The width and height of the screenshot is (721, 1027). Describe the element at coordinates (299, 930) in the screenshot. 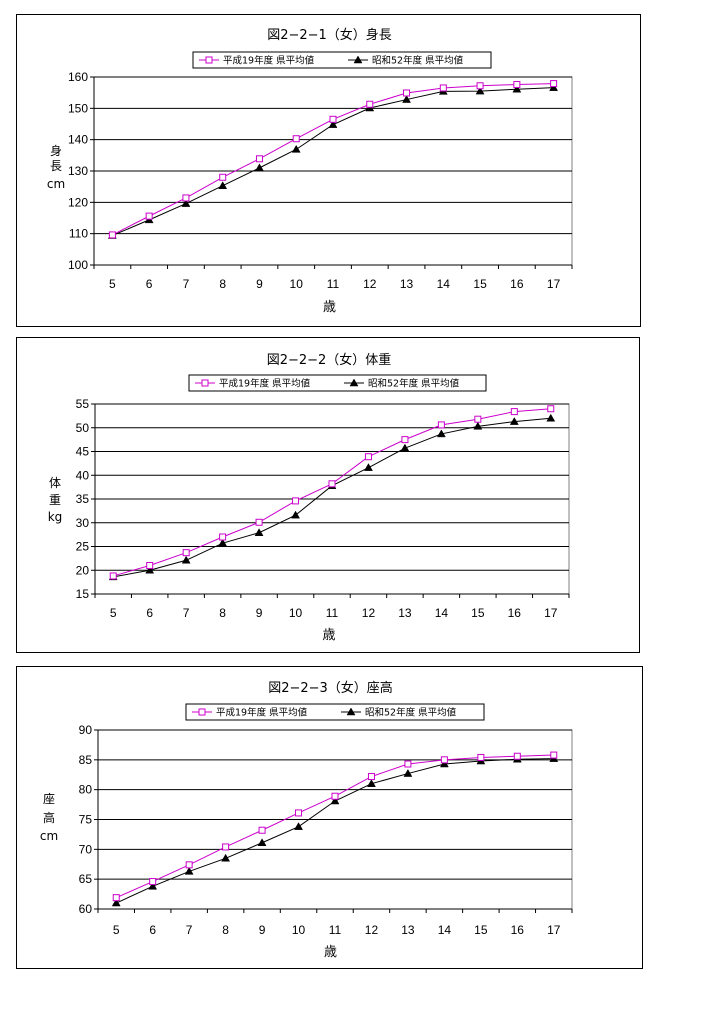

I see `x-tick-label: 10` at that location.